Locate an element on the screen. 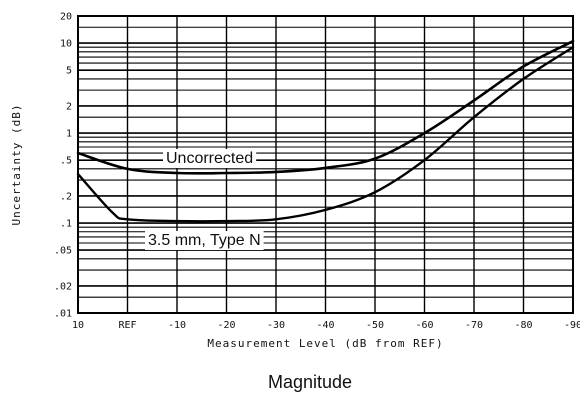 The width and height of the screenshot is (580, 400). chart-caption: Magnitude is located at coordinates (310, 382).